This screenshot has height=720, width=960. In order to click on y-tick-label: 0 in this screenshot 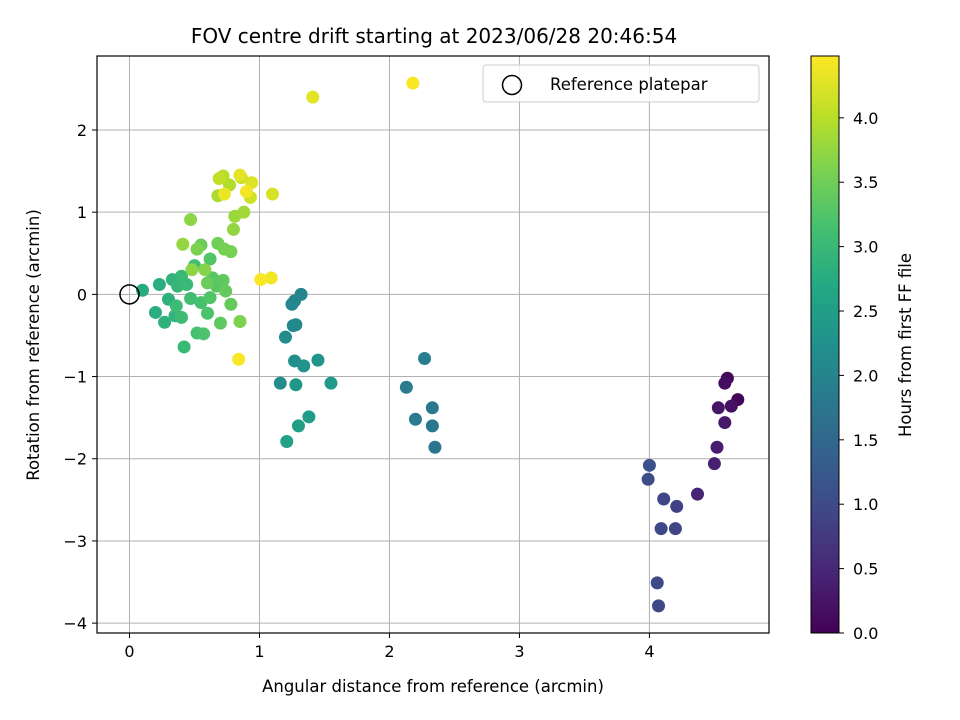, I will do `click(82, 294)`.